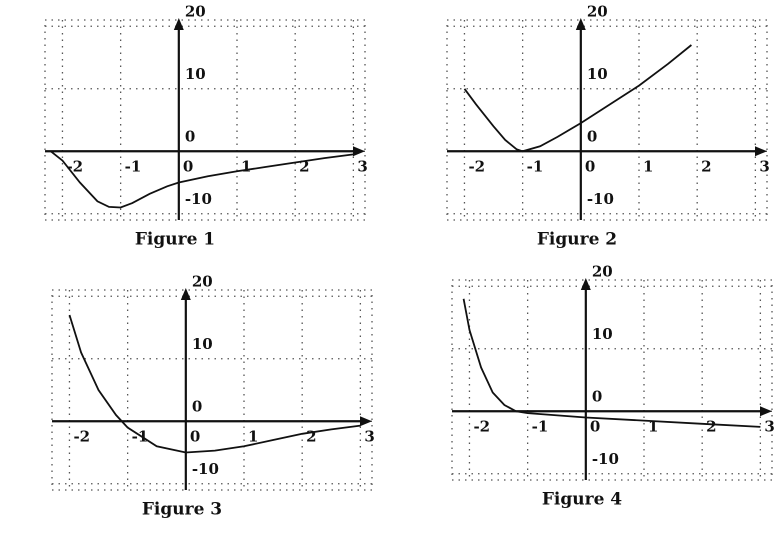 The width and height of the screenshot is (780, 537). I want to click on figure-caption: Figure 1, so click(175, 240).